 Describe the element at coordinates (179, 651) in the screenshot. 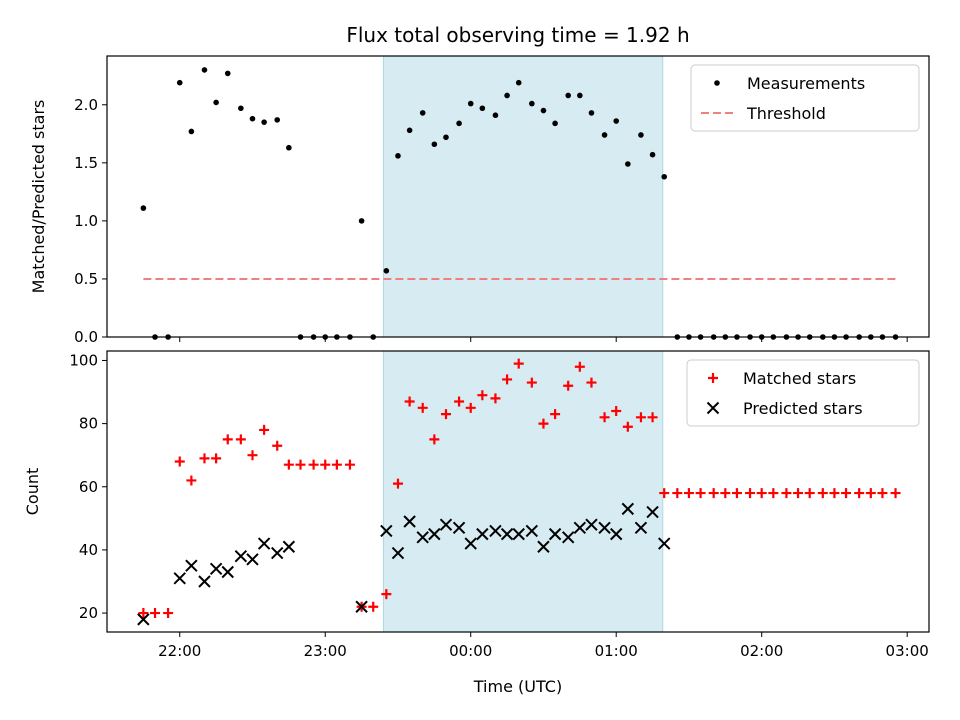

I see `x-tick-label: 22:00` at that location.